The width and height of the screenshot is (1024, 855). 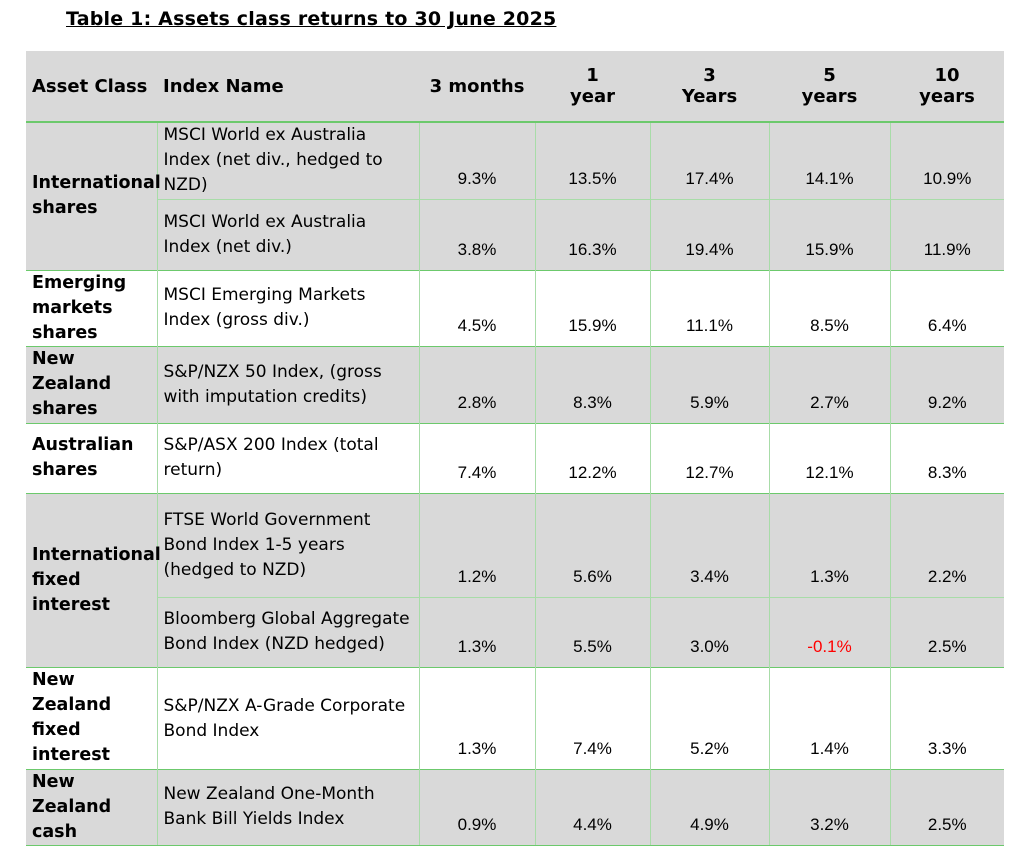 I want to click on return-3m-cell: 4.5%, so click(x=477, y=307).